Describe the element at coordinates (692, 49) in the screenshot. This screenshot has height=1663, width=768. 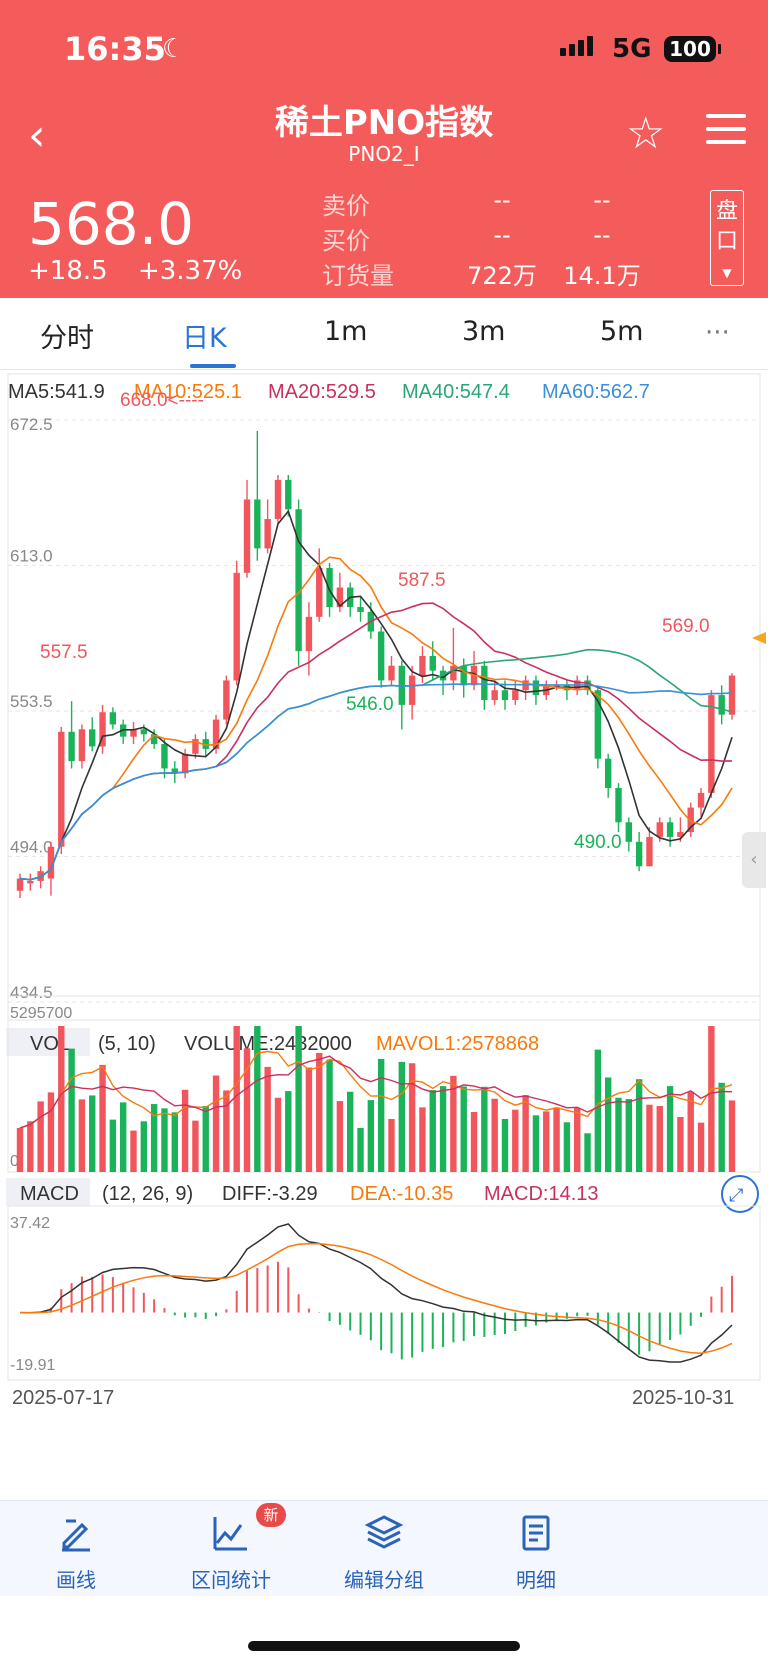
I see `battery-icon: 100` at that location.